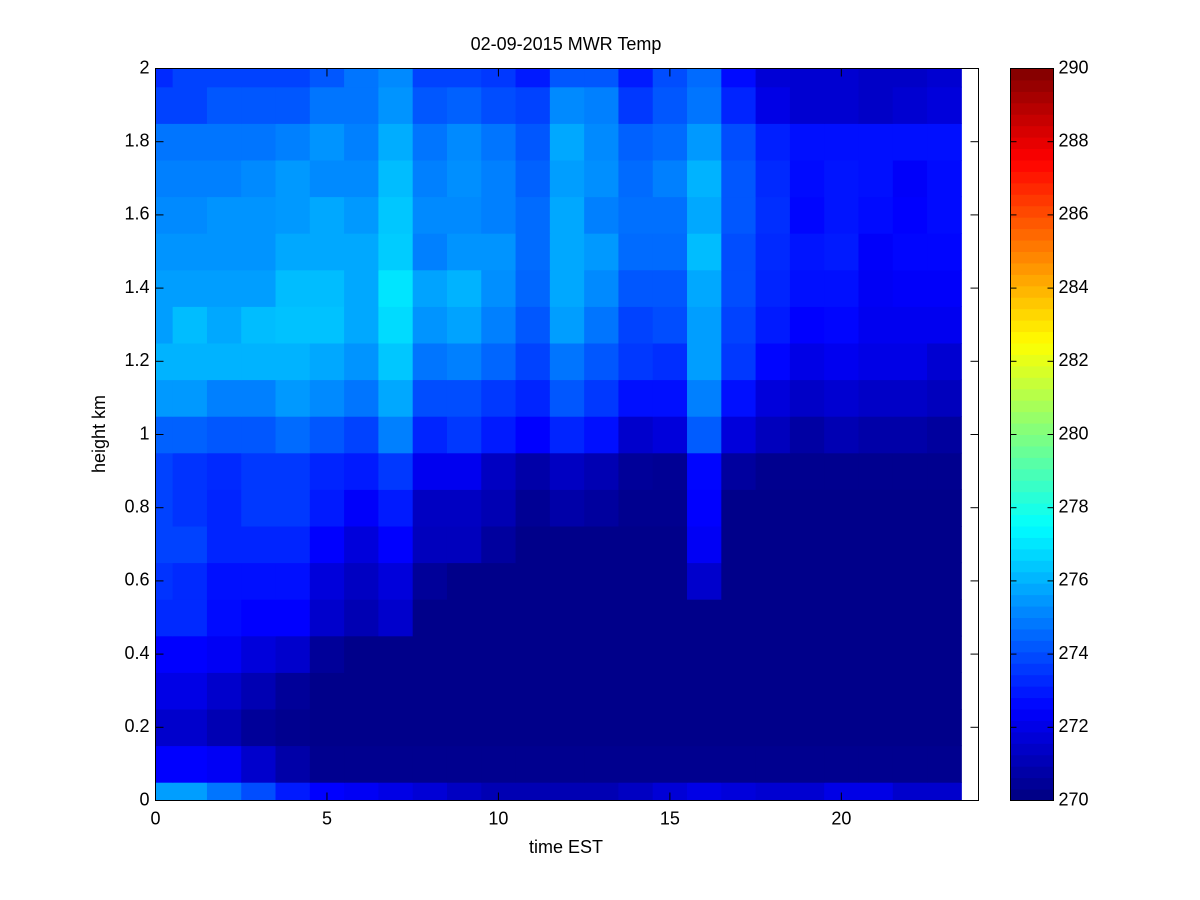 This screenshot has width=1200, height=900. Describe the element at coordinates (1074, 726) in the screenshot. I see `colorbar-tick-label: 272` at that location.